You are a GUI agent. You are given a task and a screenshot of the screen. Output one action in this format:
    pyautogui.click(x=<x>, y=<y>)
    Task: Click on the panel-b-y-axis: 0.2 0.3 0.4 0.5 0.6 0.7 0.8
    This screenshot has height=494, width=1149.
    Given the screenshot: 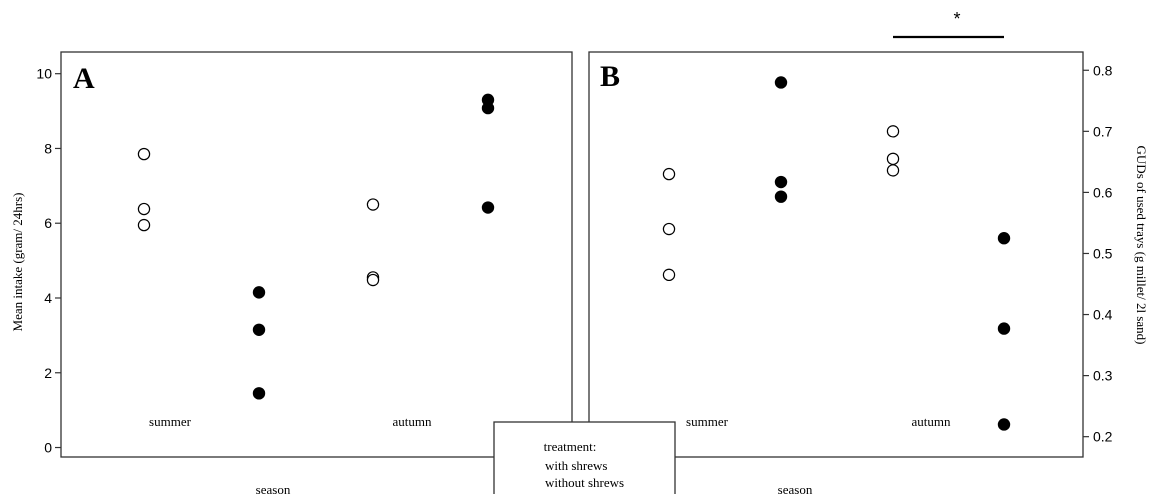 What is the action you would take?
    pyautogui.click(x=1098, y=253)
    